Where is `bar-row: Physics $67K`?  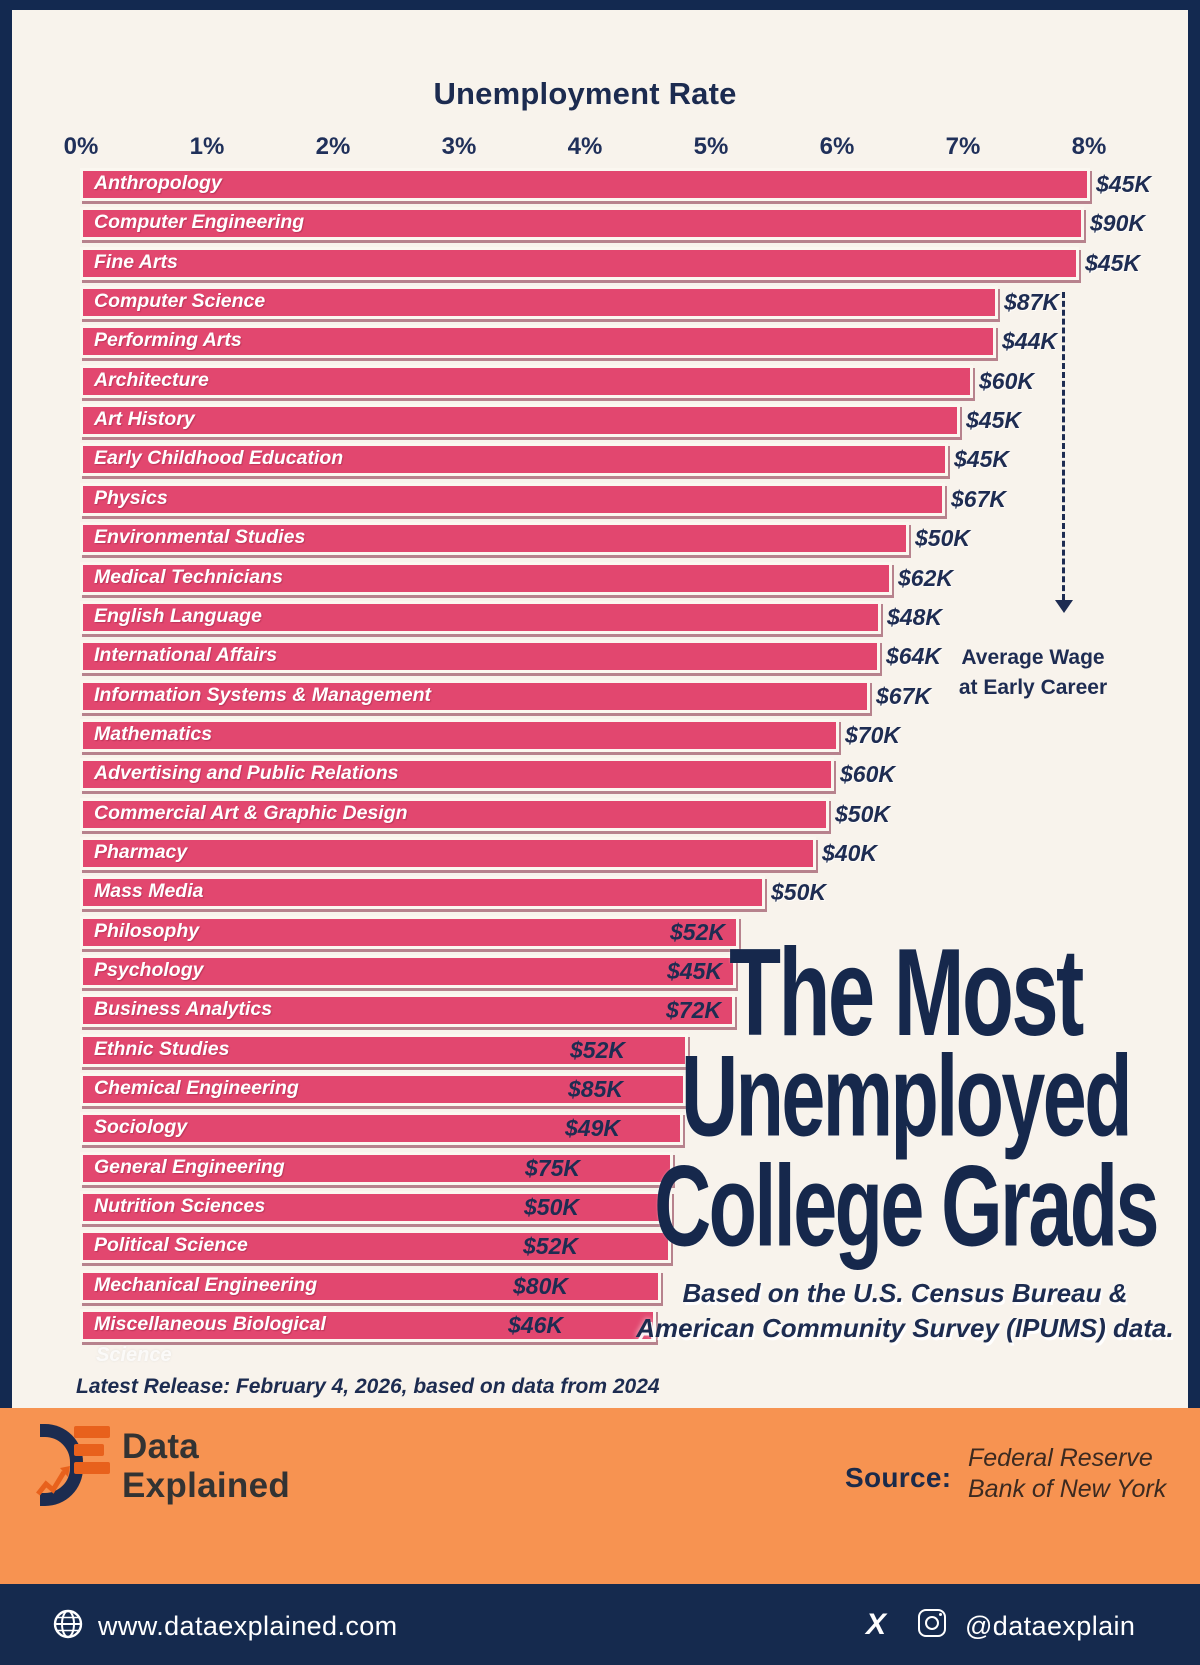 bar-row: Physics $67K is located at coordinates (600, 499).